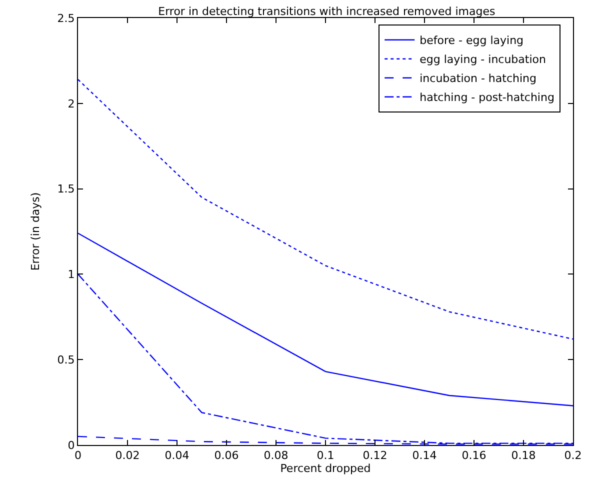 This screenshot has width=594, height=484. What do you see at coordinates (483, 59) in the screenshot?
I see `legend-label: egg laying - incubation` at bounding box center [483, 59].